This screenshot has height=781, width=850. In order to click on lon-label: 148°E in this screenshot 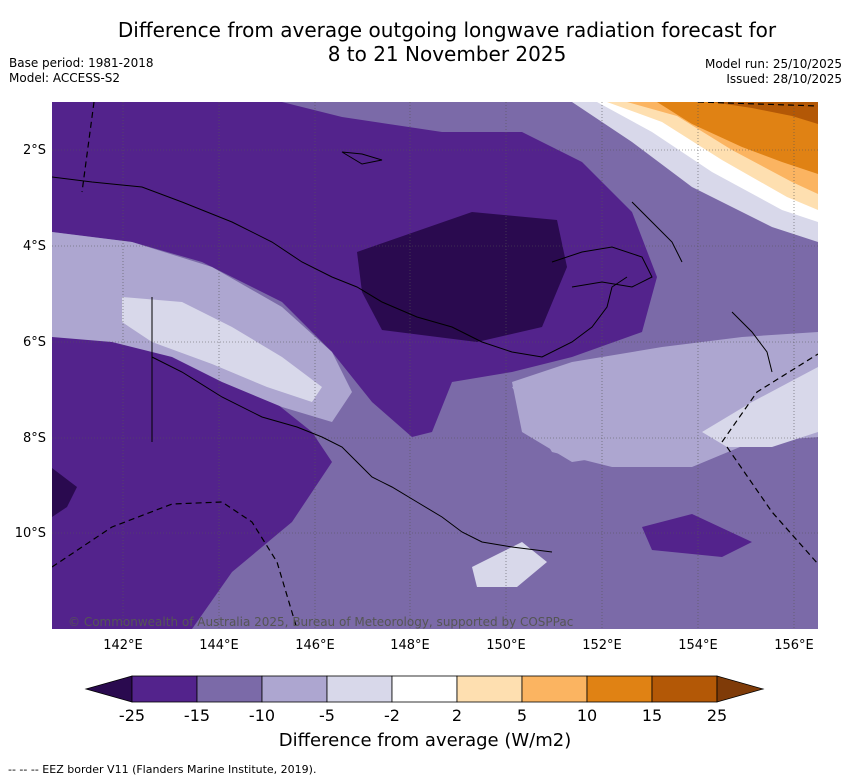, I will do `click(410, 645)`.